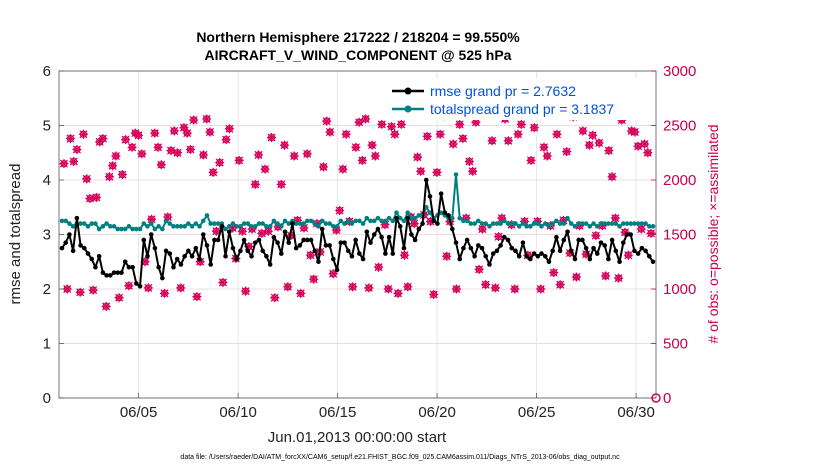 The height and width of the screenshot is (470, 830). What do you see at coordinates (679, 289) in the screenshot?
I see `y2-tick-label: 1000` at bounding box center [679, 289].